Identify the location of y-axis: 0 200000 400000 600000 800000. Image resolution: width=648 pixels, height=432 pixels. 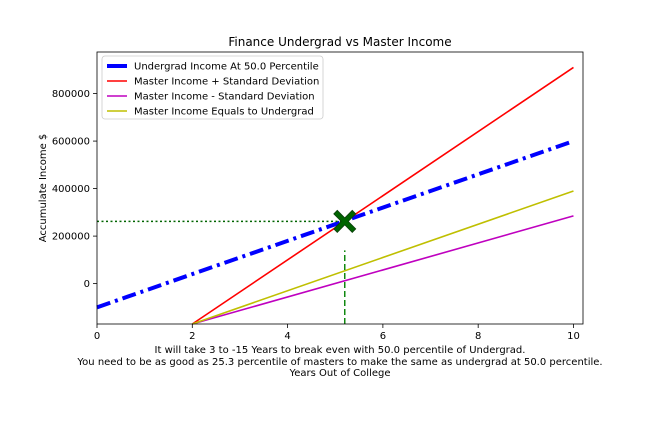
(74, 189).